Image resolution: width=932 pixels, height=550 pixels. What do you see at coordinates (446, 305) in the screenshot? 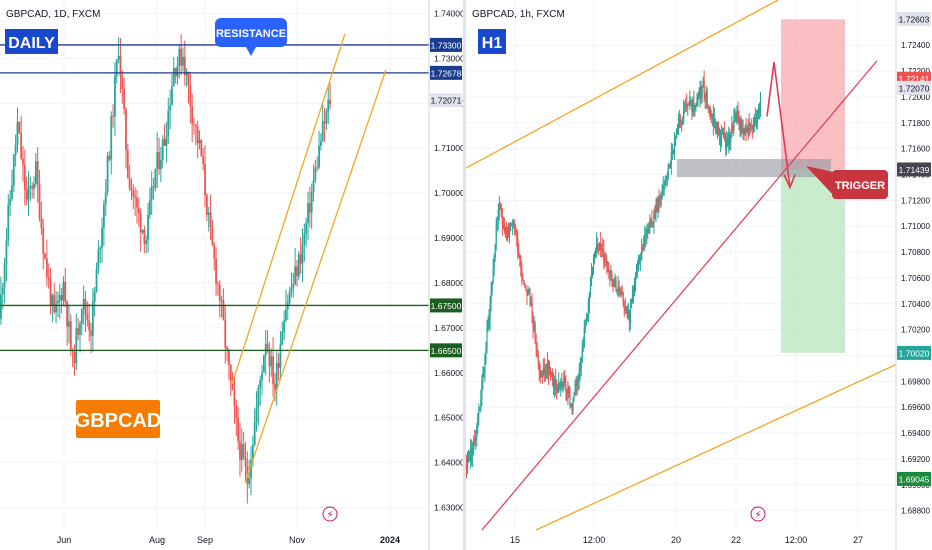
I see `support-price-tag` at bounding box center [446, 305].